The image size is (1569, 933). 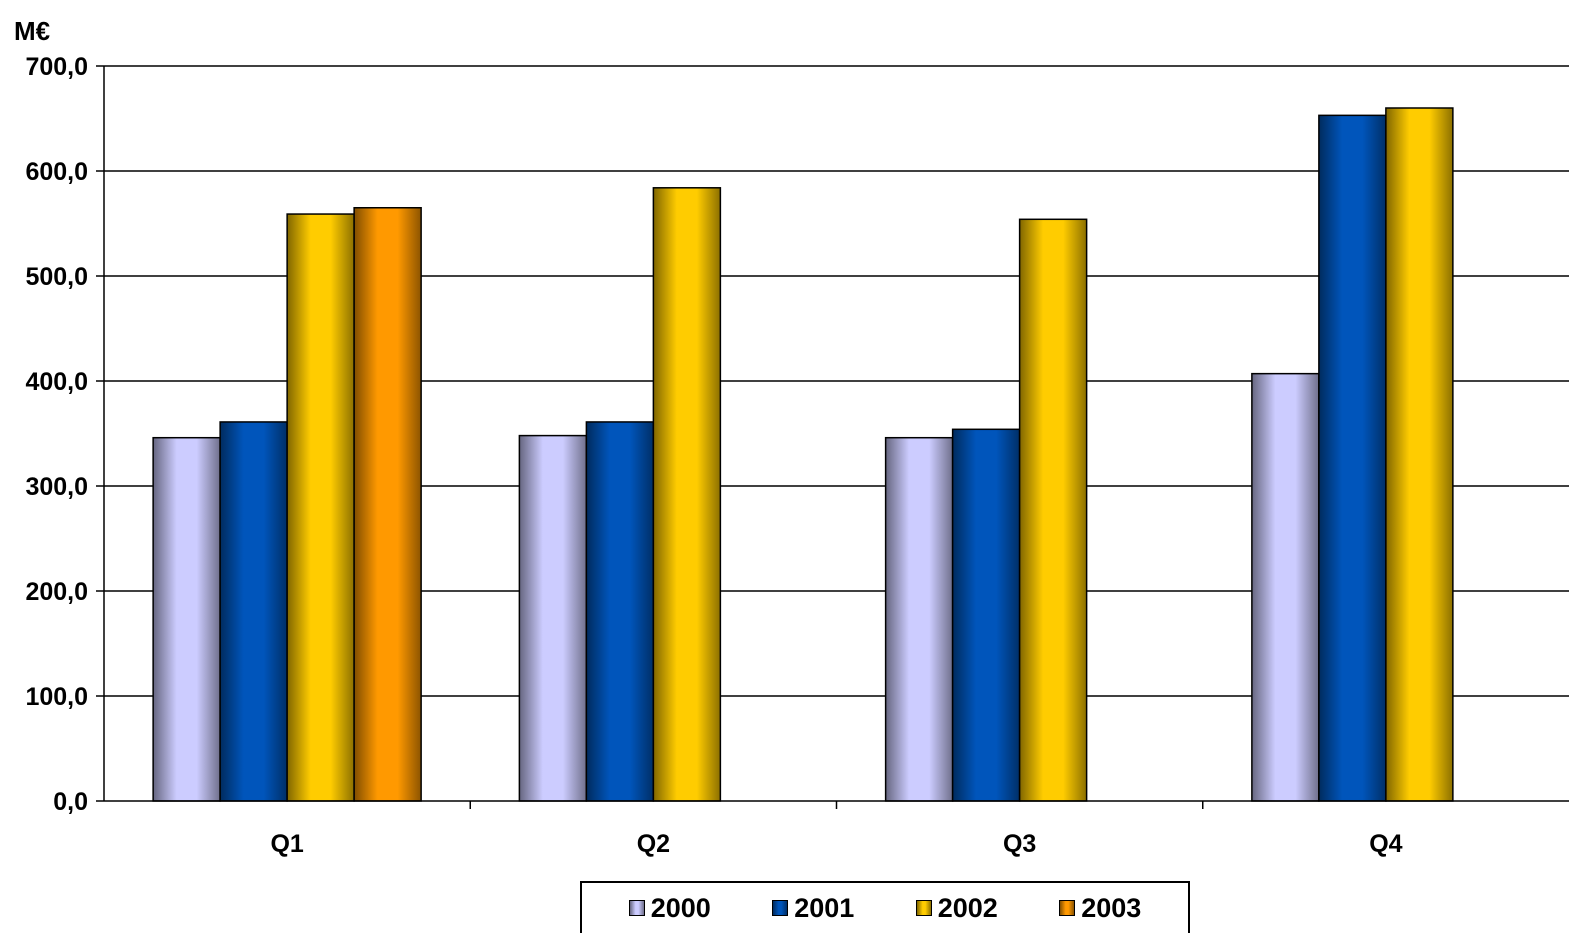 I want to click on y-tick-labels: 0,0 100,0 200,0 300,0 400,0 500,0 600,0 700,0, so click(x=56, y=434).